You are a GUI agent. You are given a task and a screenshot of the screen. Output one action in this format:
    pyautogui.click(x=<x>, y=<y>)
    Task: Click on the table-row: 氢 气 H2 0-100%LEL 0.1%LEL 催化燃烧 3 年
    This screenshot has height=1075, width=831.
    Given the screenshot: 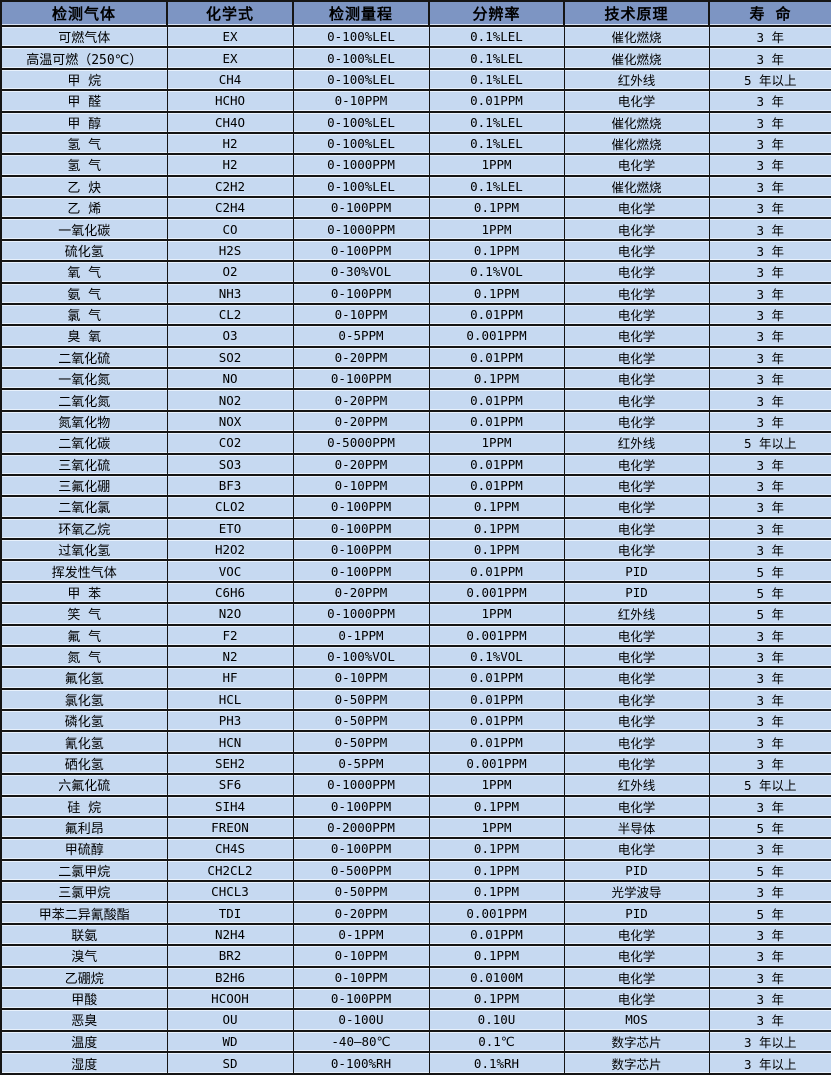 What is the action you would take?
    pyautogui.click(x=415, y=143)
    